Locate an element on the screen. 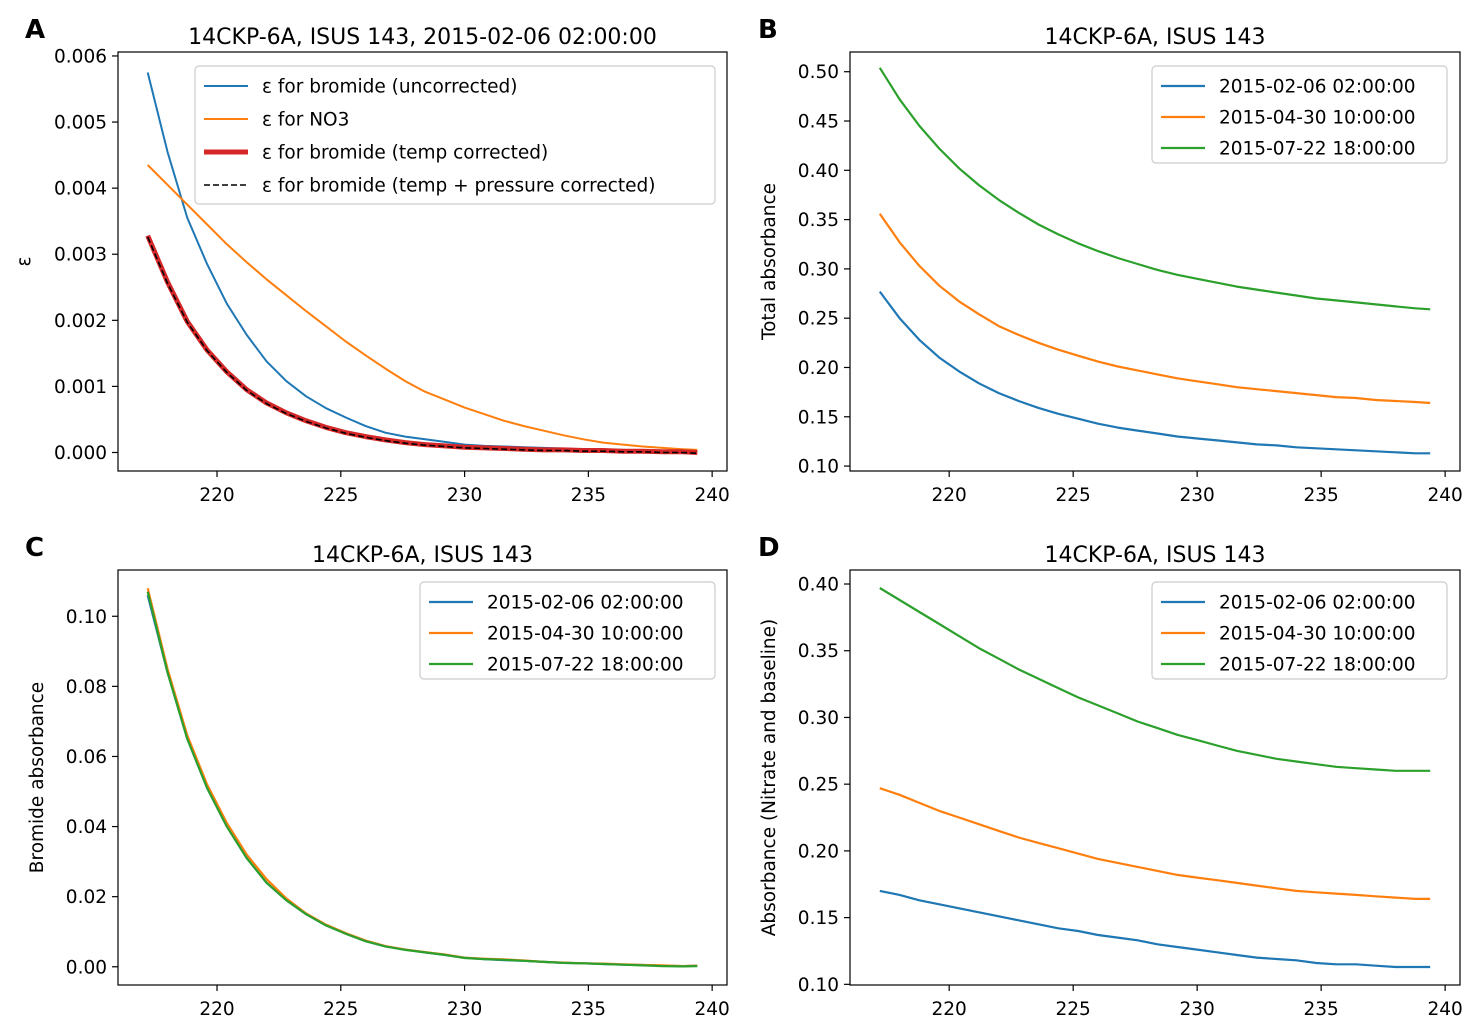 This screenshot has width=1483, height=1035. y-axis-label: Absorbance (Nitrate and baseline) is located at coordinates (769, 778).